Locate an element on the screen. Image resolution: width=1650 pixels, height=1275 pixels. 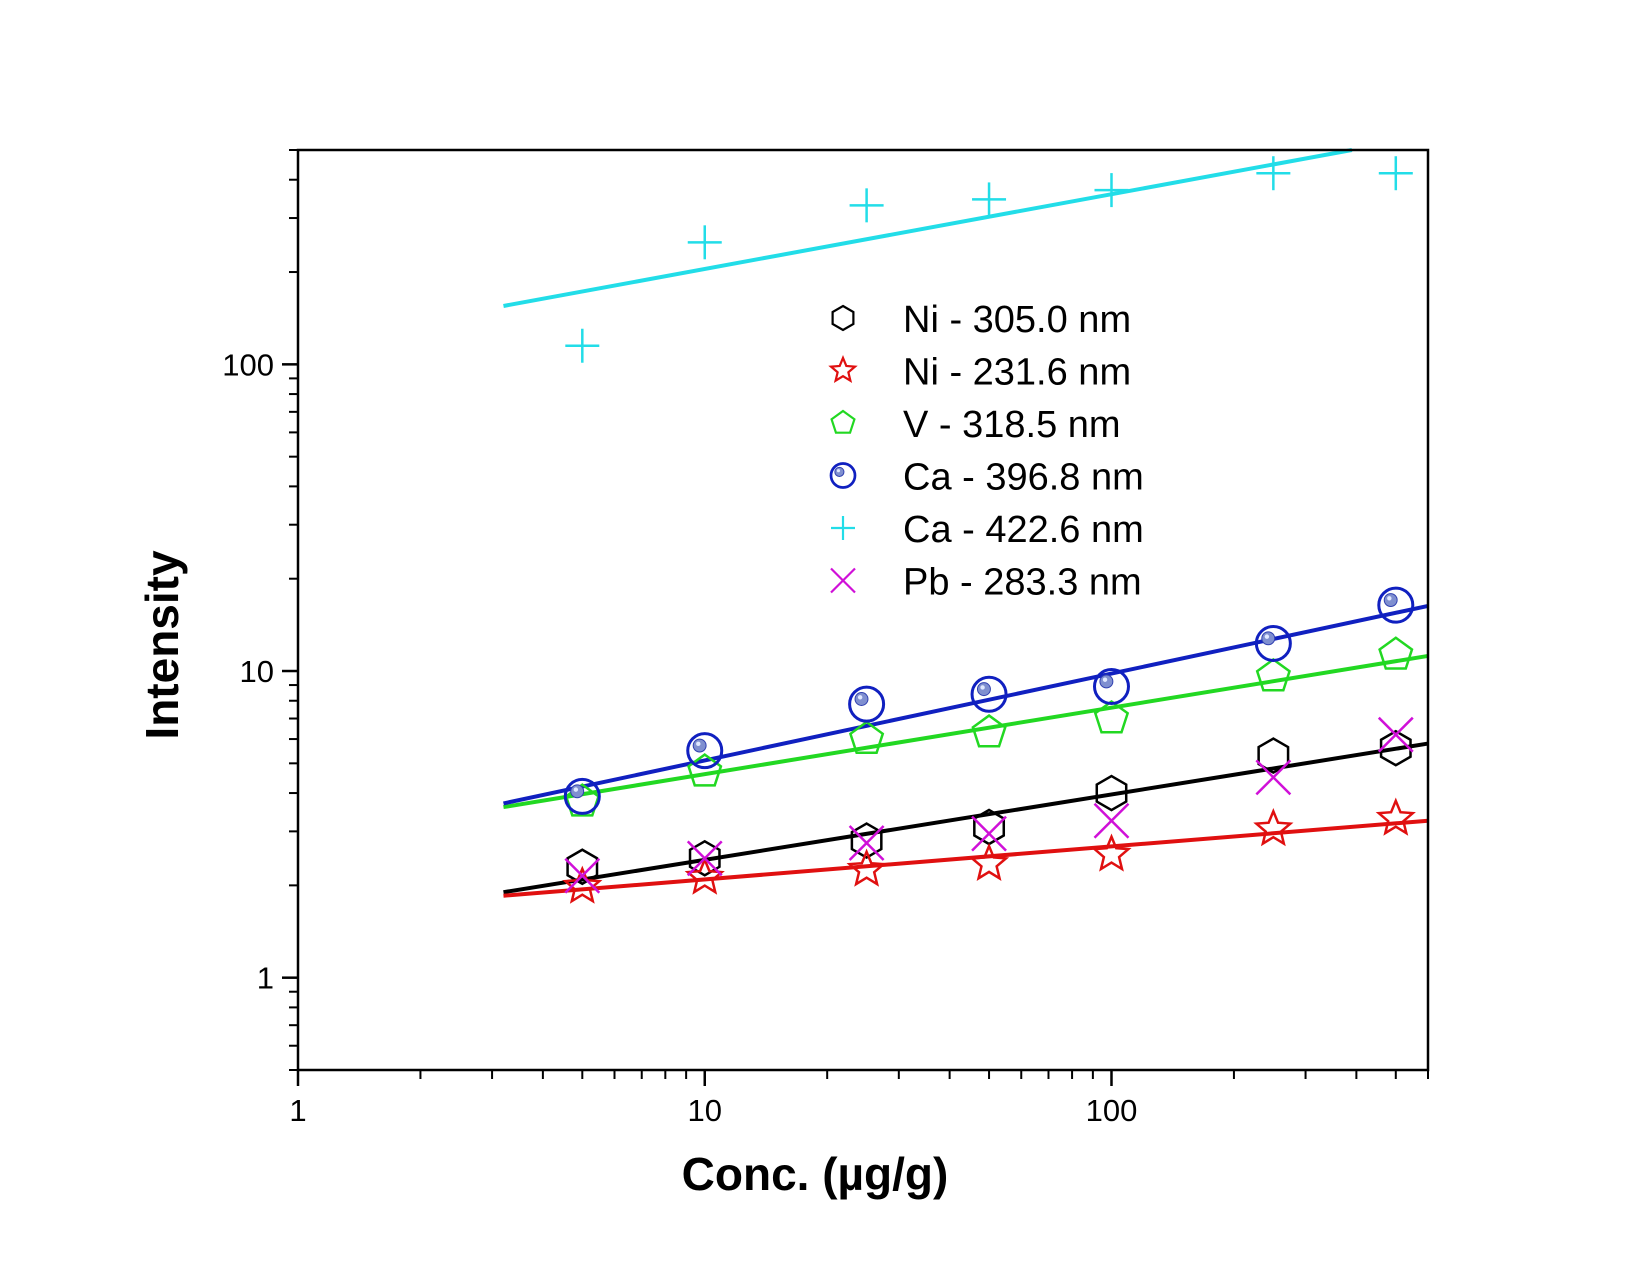
x-tick-label: 10 is located at coordinates (705, 1110).